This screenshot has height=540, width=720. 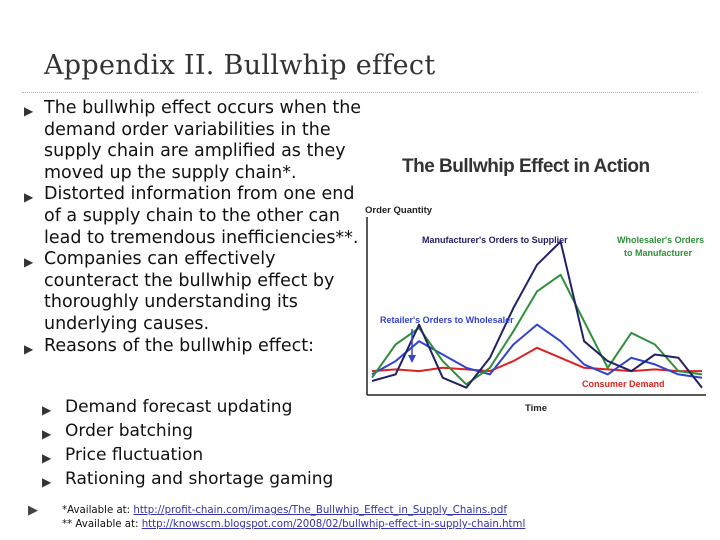 I want to click on legend-label-wholesaler: Wholesaler's Orders, so click(x=660, y=240).